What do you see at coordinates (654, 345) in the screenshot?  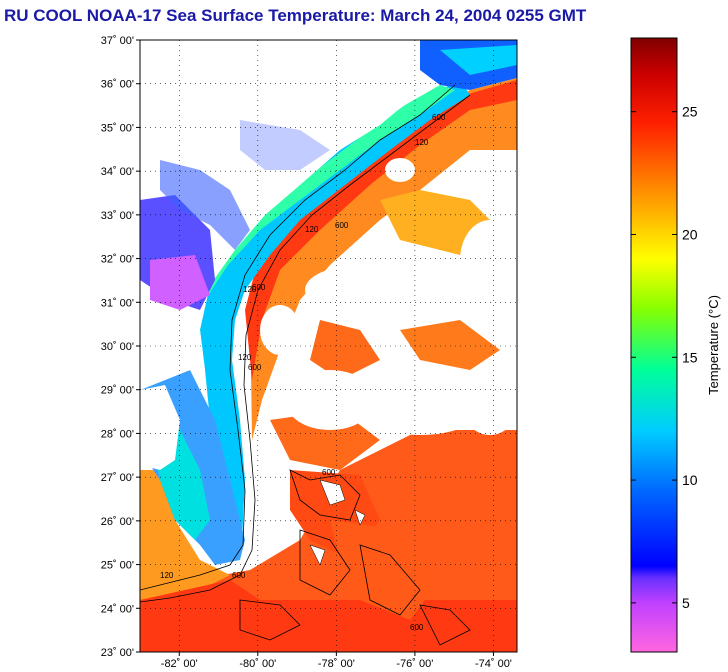 I see `colorbar` at bounding box center [654, 345].